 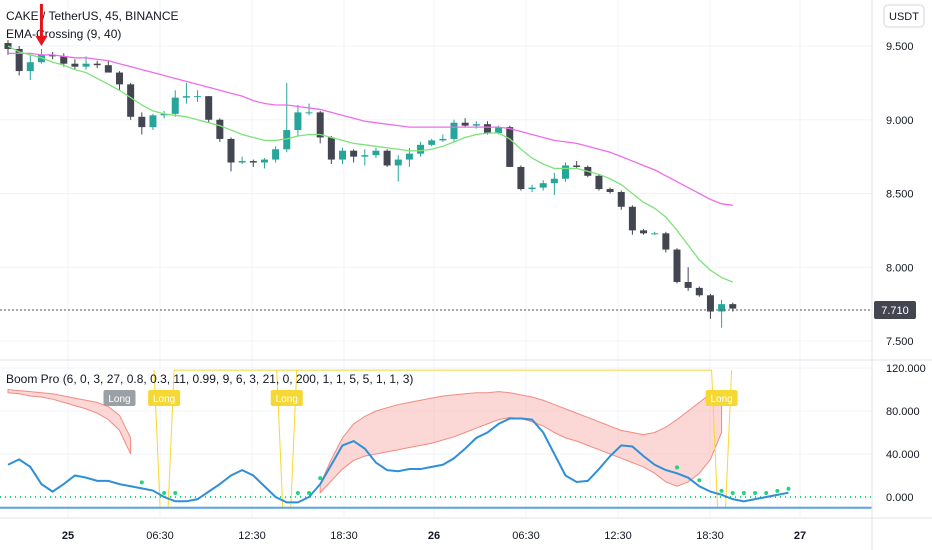 I want to click on time-tick-label: 18:30, so click(x=344, y=536).